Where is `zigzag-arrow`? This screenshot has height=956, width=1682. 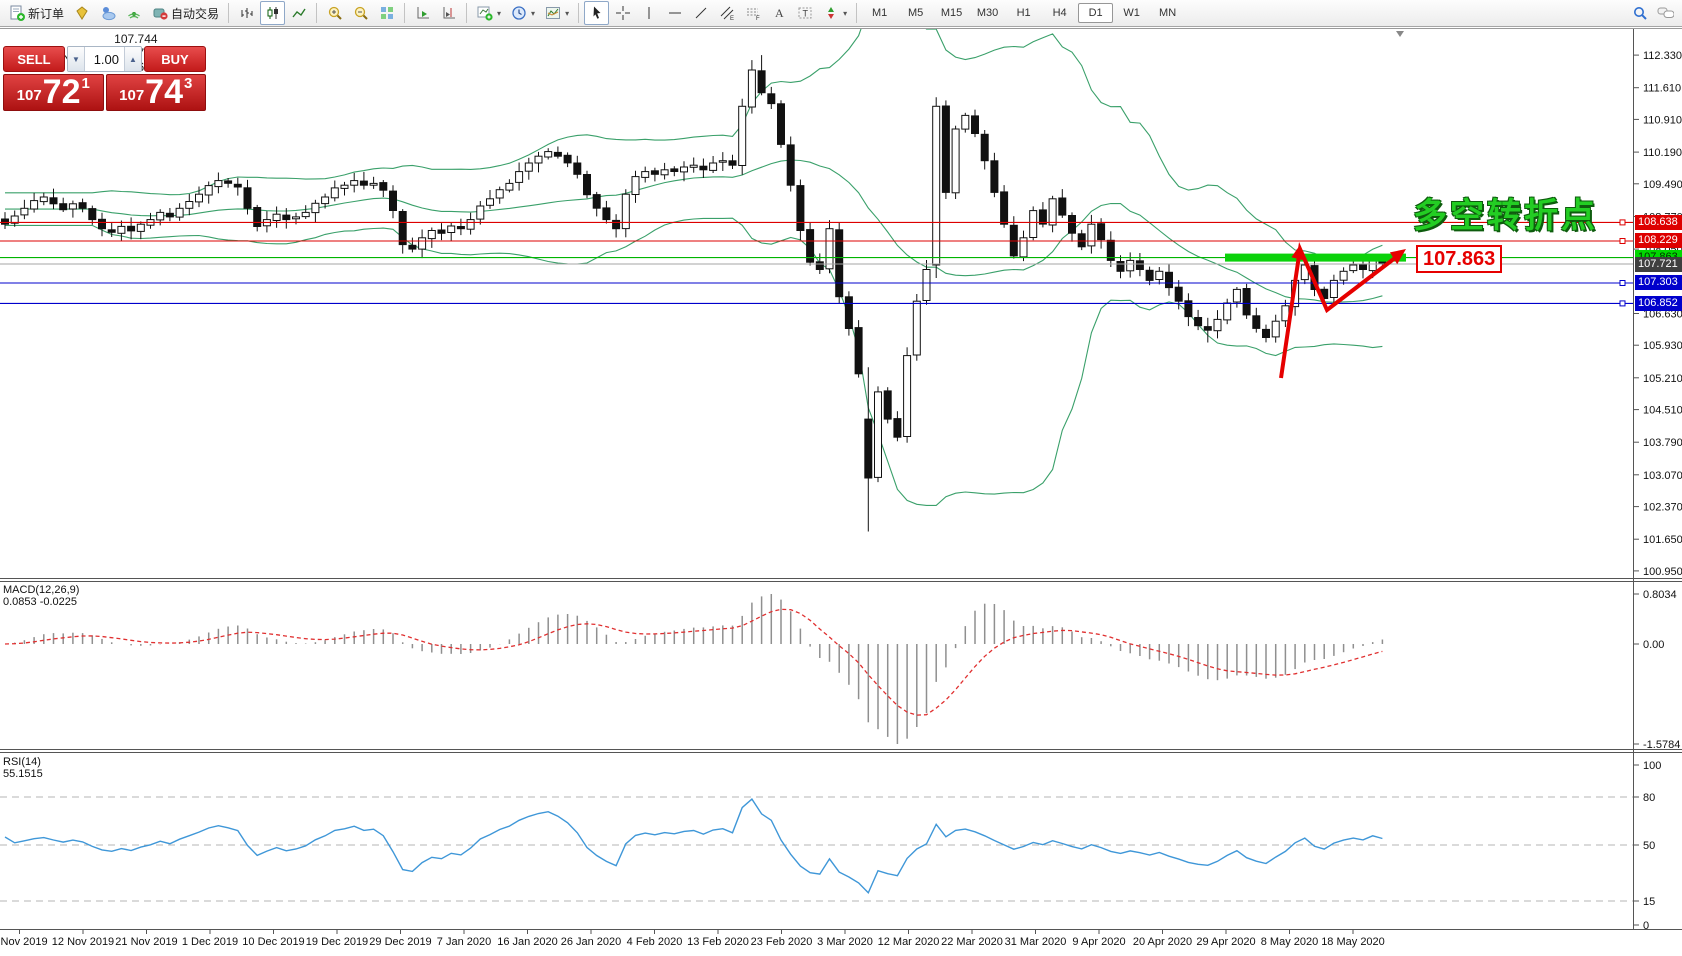 zigzag-arrow is located at coordinates (1342, 310).